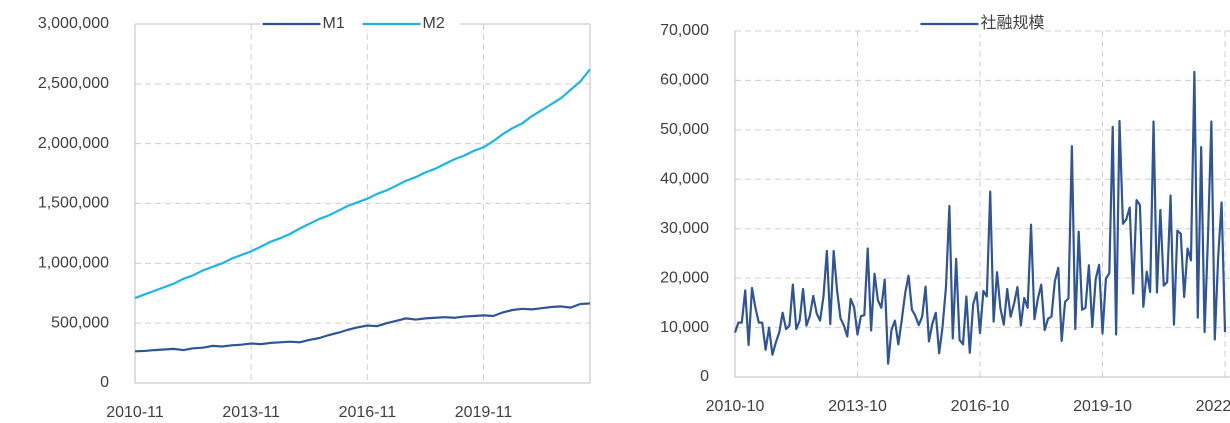 This screenshot has width=1230, height=423. I want to click on y-tick-label: 40,000, so click(684, 179).